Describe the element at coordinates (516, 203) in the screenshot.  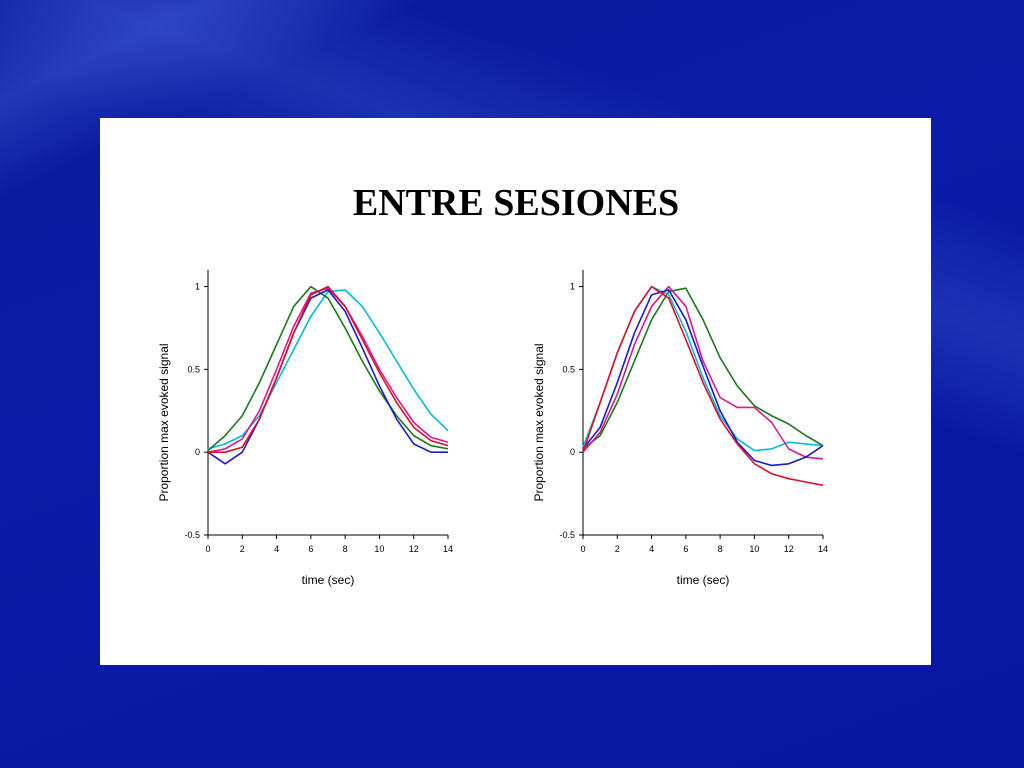
I see `slide-title: ENTRE SESIONES` at that location.